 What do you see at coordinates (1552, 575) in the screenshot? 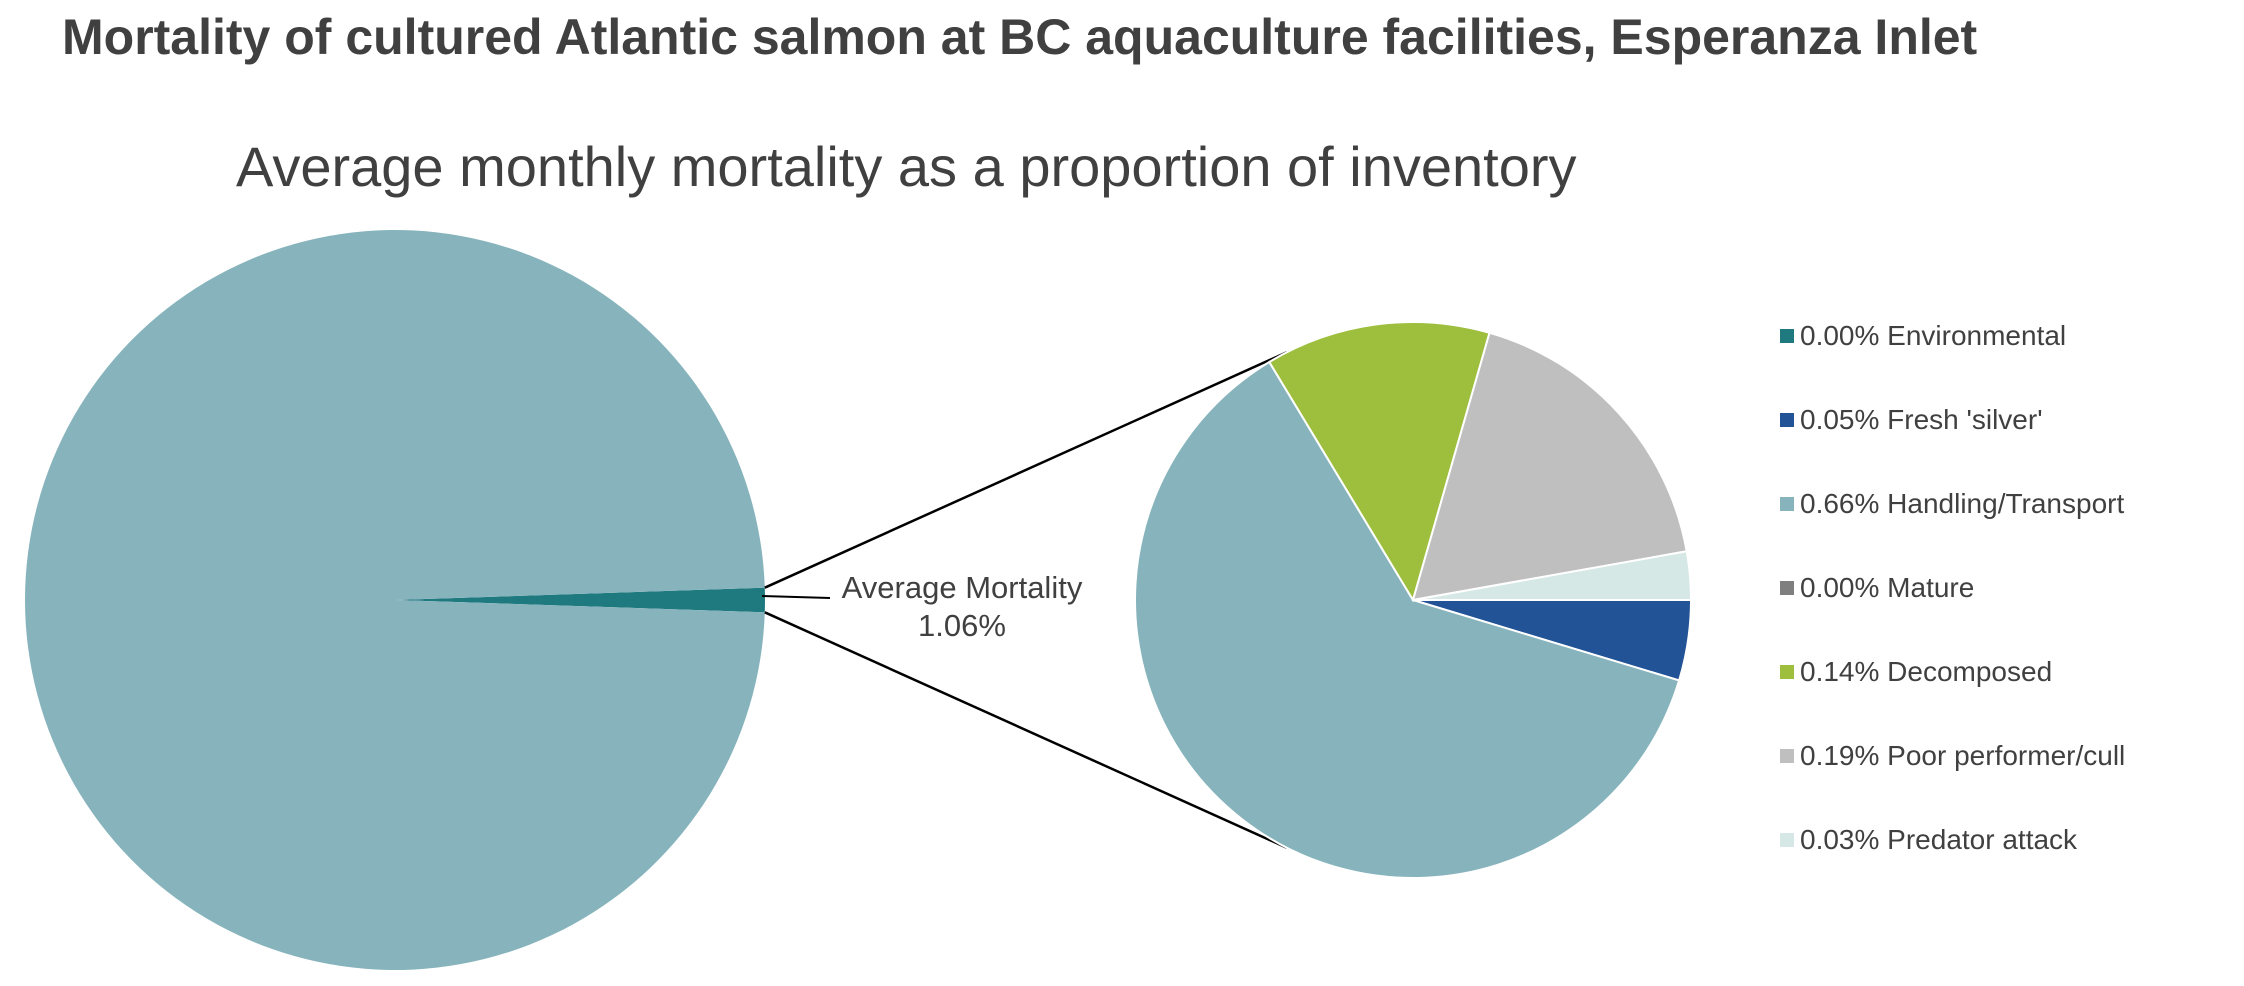
I see `secondary-slice-predator-attack` at bounding box center [1552, 575].